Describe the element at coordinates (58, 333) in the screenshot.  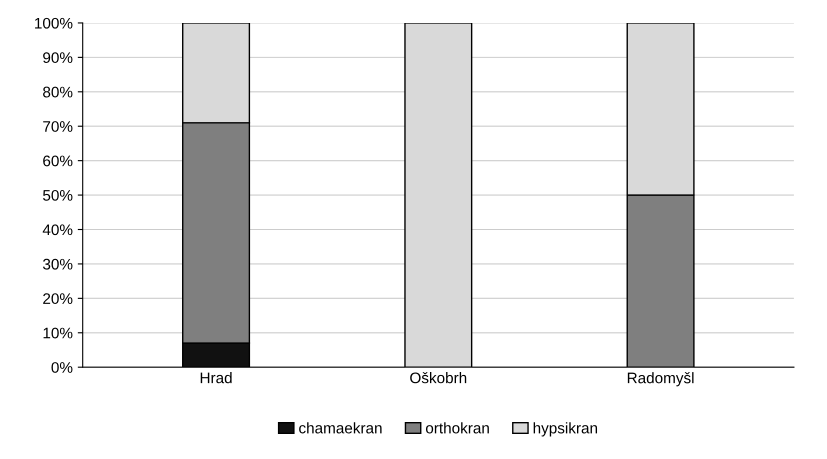
I see `y-tick-label: 10%` at that location.